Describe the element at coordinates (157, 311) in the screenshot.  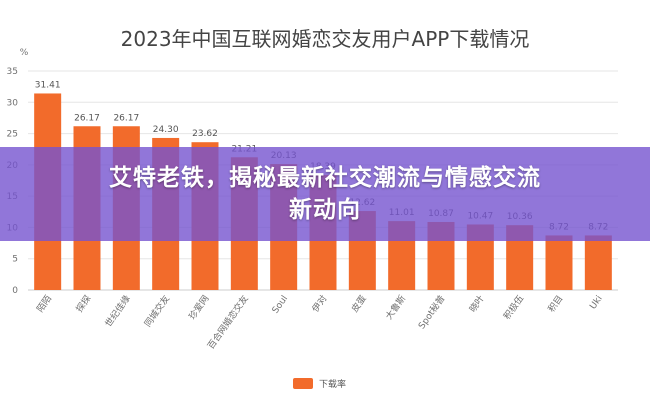
I see `x-tick-label: 同城交友` at that location.